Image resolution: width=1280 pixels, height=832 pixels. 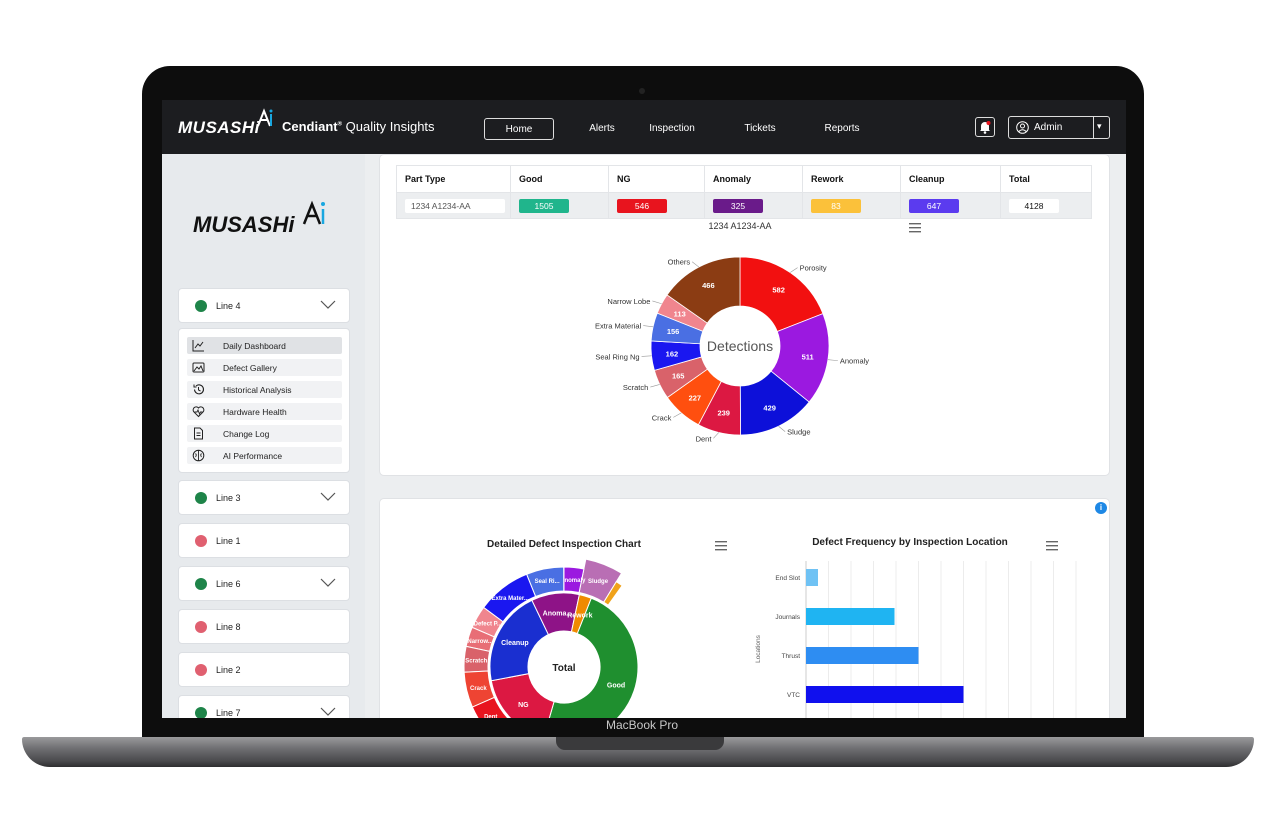 What do you see at coordinates (704, 438) in the screenshot?
I see `slice-label: Dent` at bounding box center [704, 438].